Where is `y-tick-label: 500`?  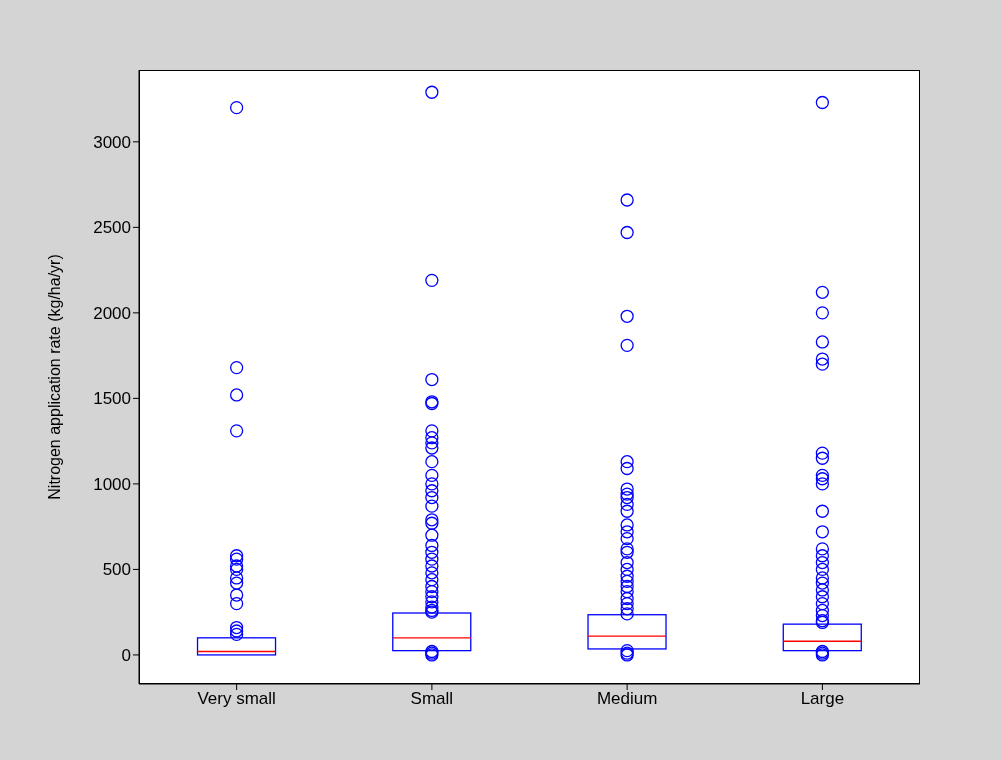 y-tick-label: 500 is located at coordinates (116, 570).